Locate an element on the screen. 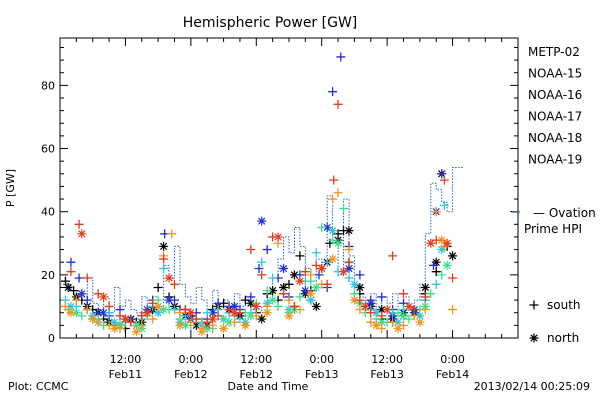 Image resolution: width=600 pixels, height=400 pixels. legend-entry-metp-02: METP-02 is located at coordinates (554, 52).